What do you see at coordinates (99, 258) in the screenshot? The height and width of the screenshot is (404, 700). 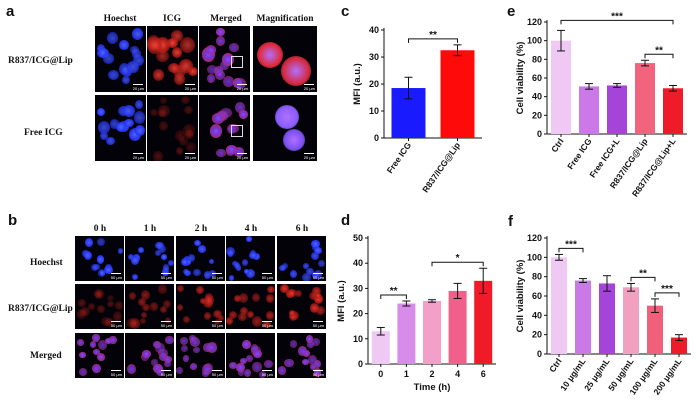 I see `micrograph-b-hoechst-0h: 50 μm` at bounding box center [99, 258].